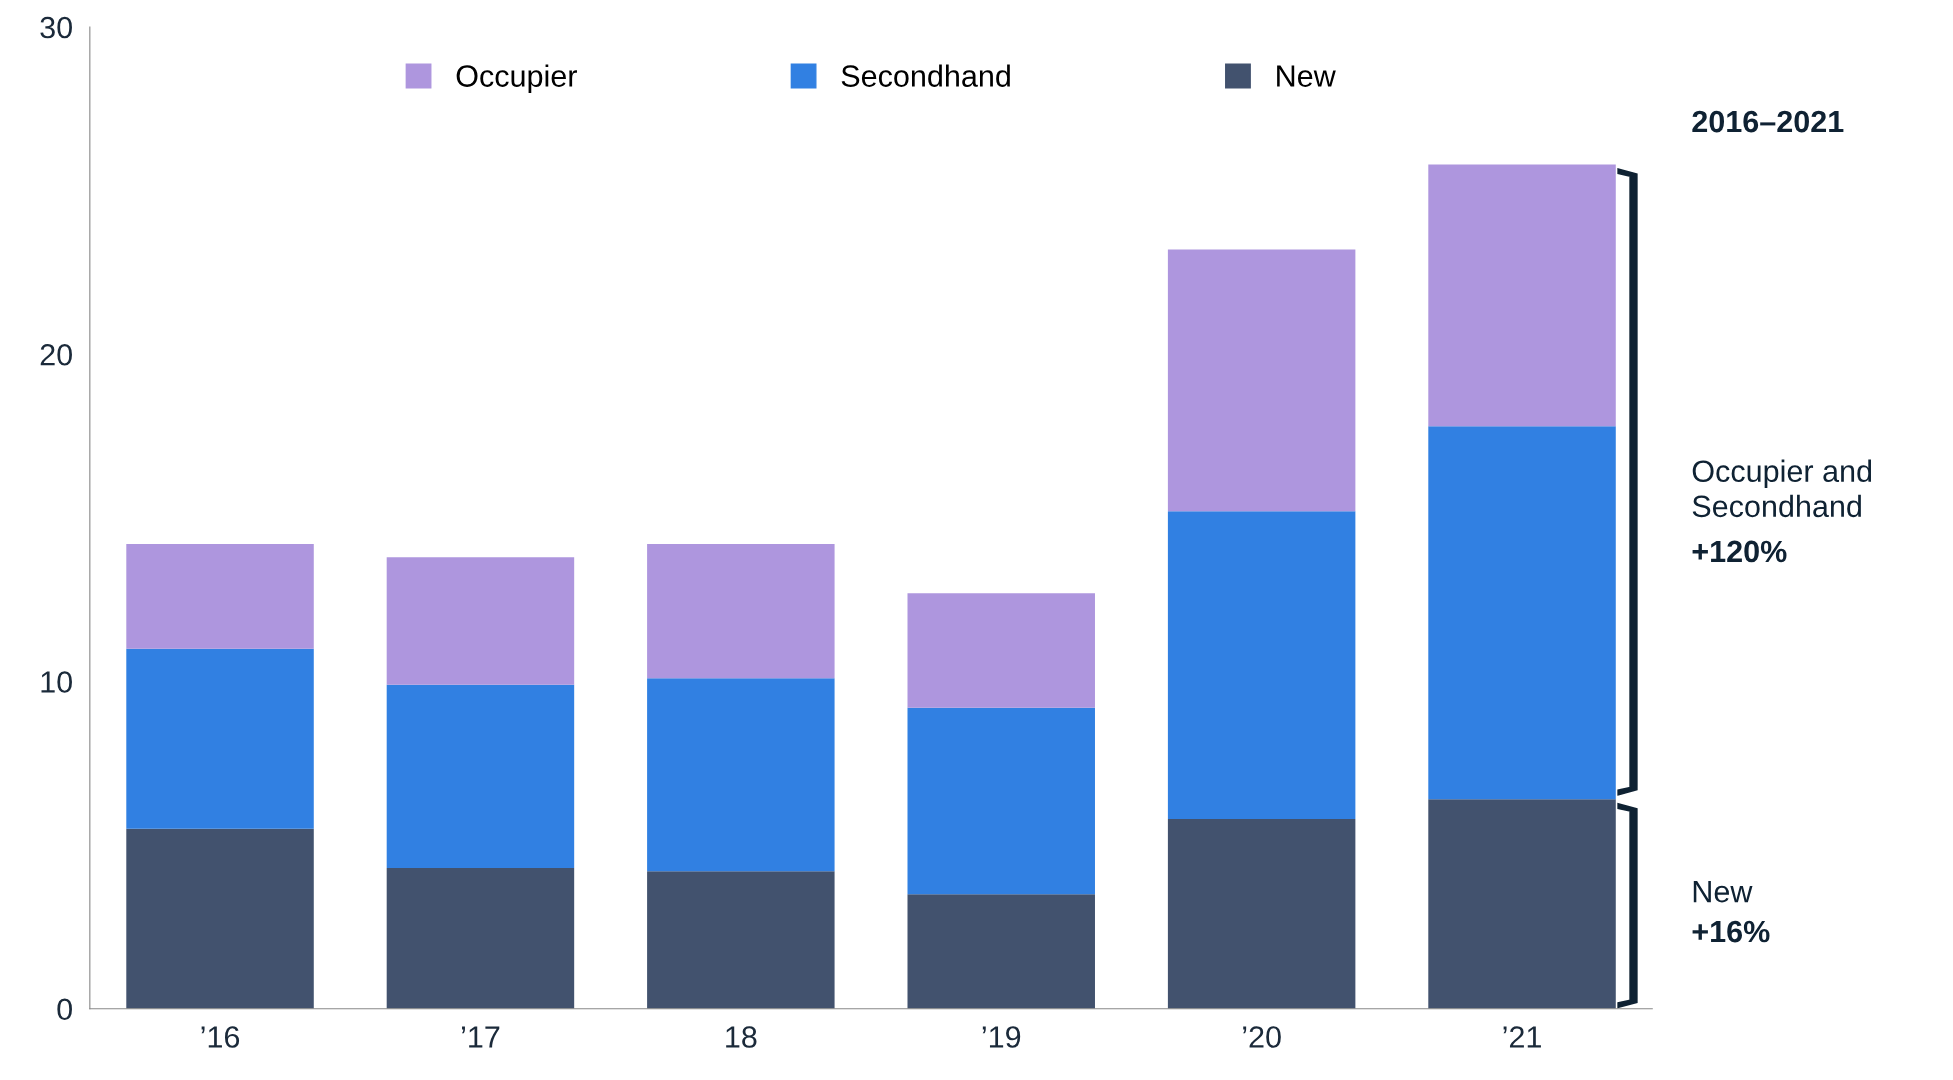 The image size is (1953, 1080). What do you see at coordinates (516, 78) in the screenshot?
I see `legend-label: Occupier` at bounding box center [516, 78].